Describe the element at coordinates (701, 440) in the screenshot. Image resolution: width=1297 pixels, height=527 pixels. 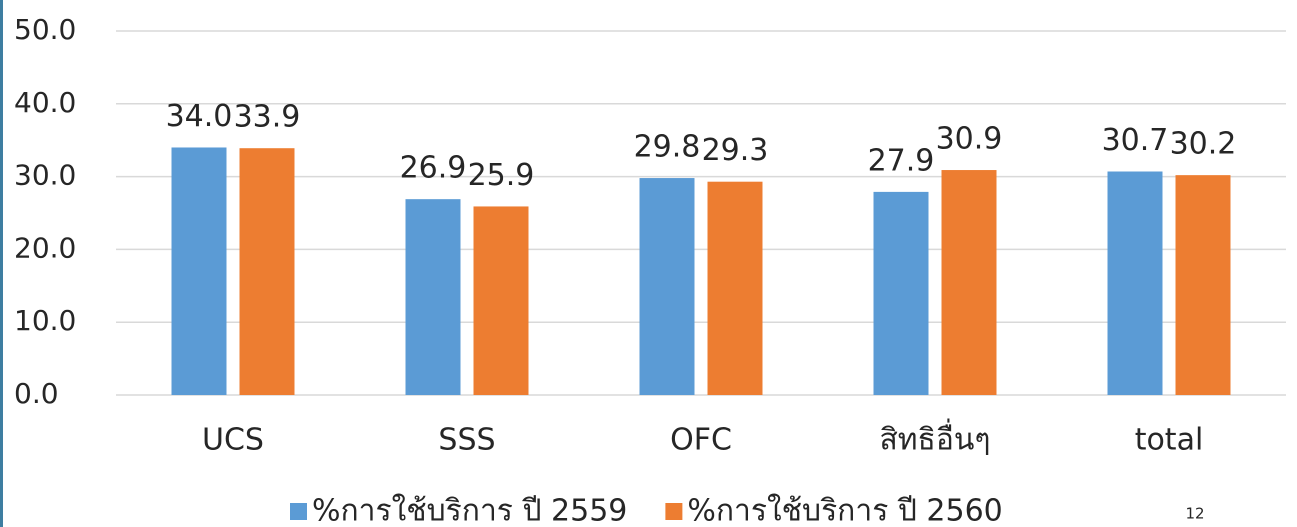
I see `x-tick-label: OFC` at that location.